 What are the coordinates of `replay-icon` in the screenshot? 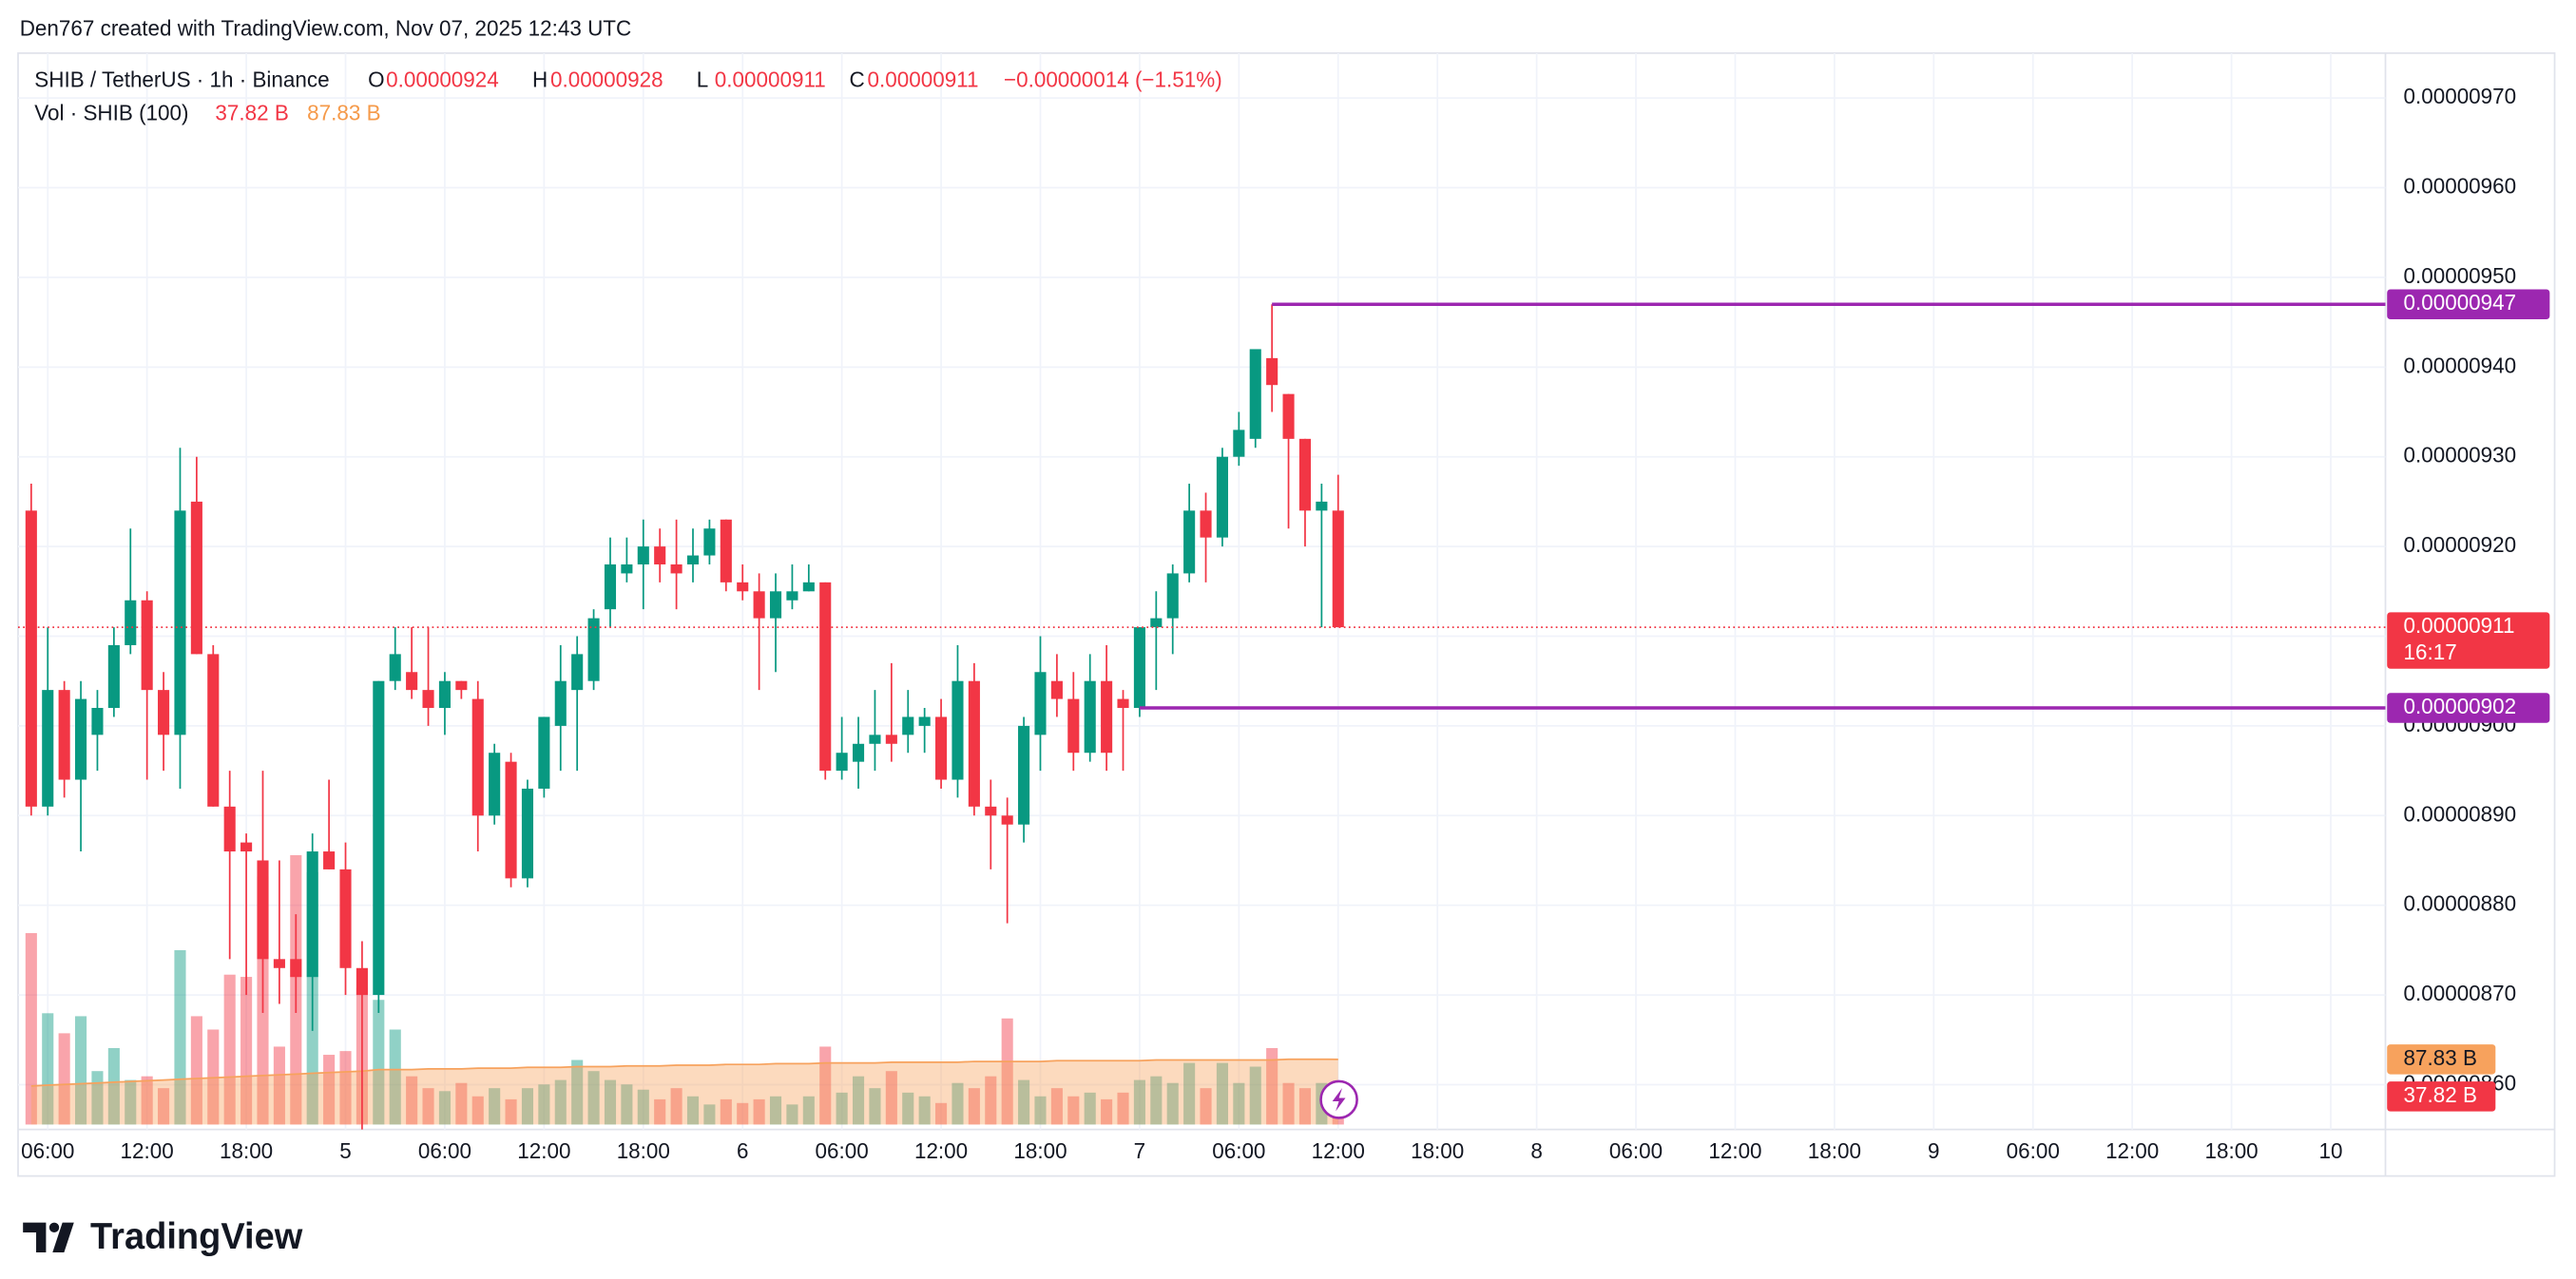 It's located at (1338, 1099).